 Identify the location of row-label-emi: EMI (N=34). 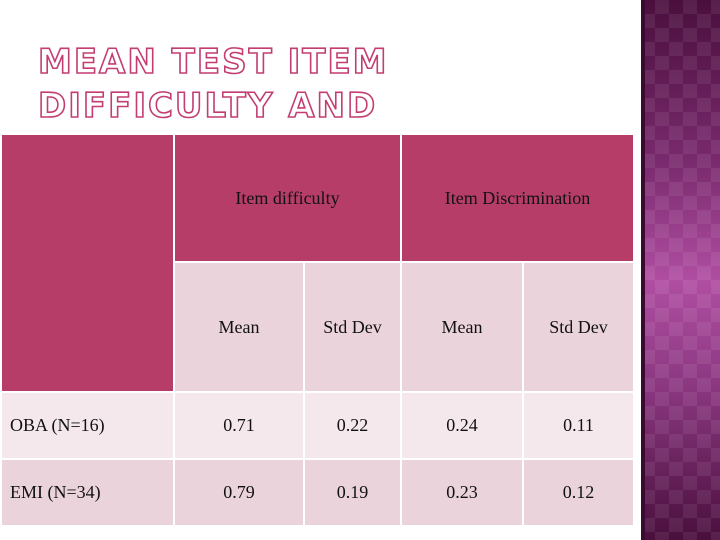
(87, 492).